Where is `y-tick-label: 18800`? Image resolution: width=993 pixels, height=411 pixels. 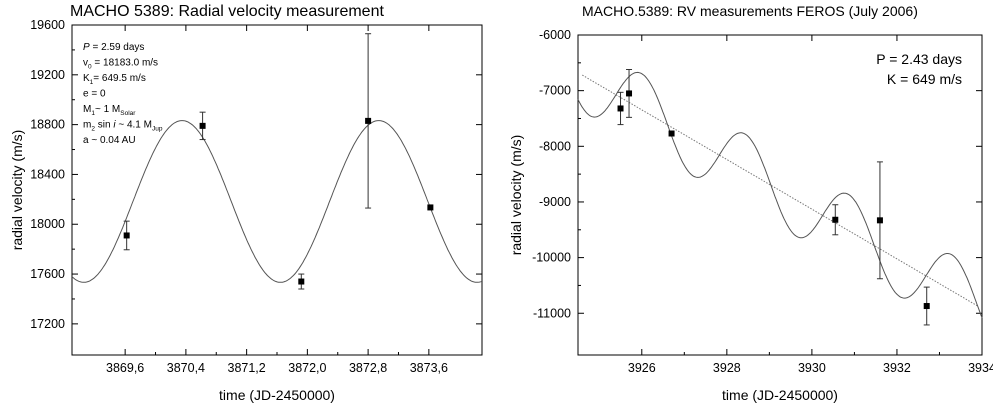
y-tick-label: 18800 is located at coordinates (47, 125).